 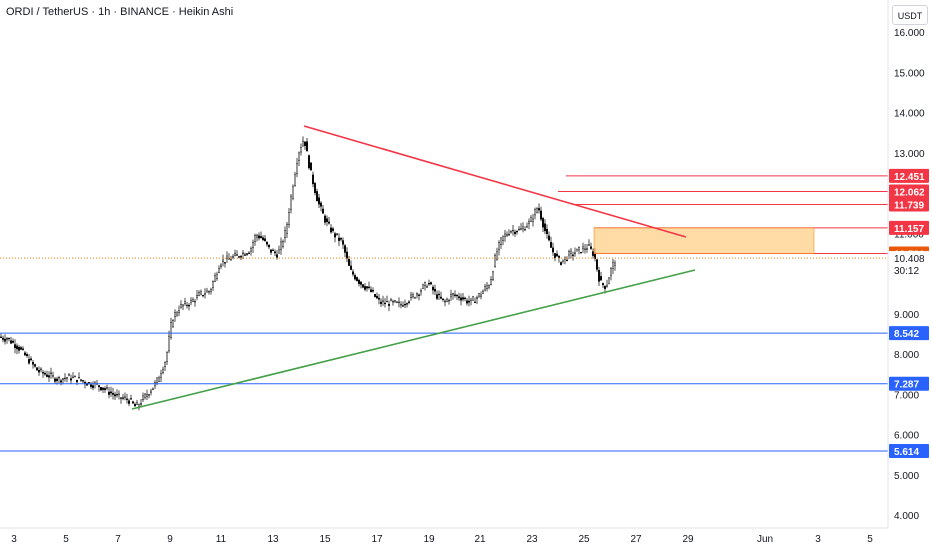 I want to click on currency-button: USDT, so click(x=910, y=15).